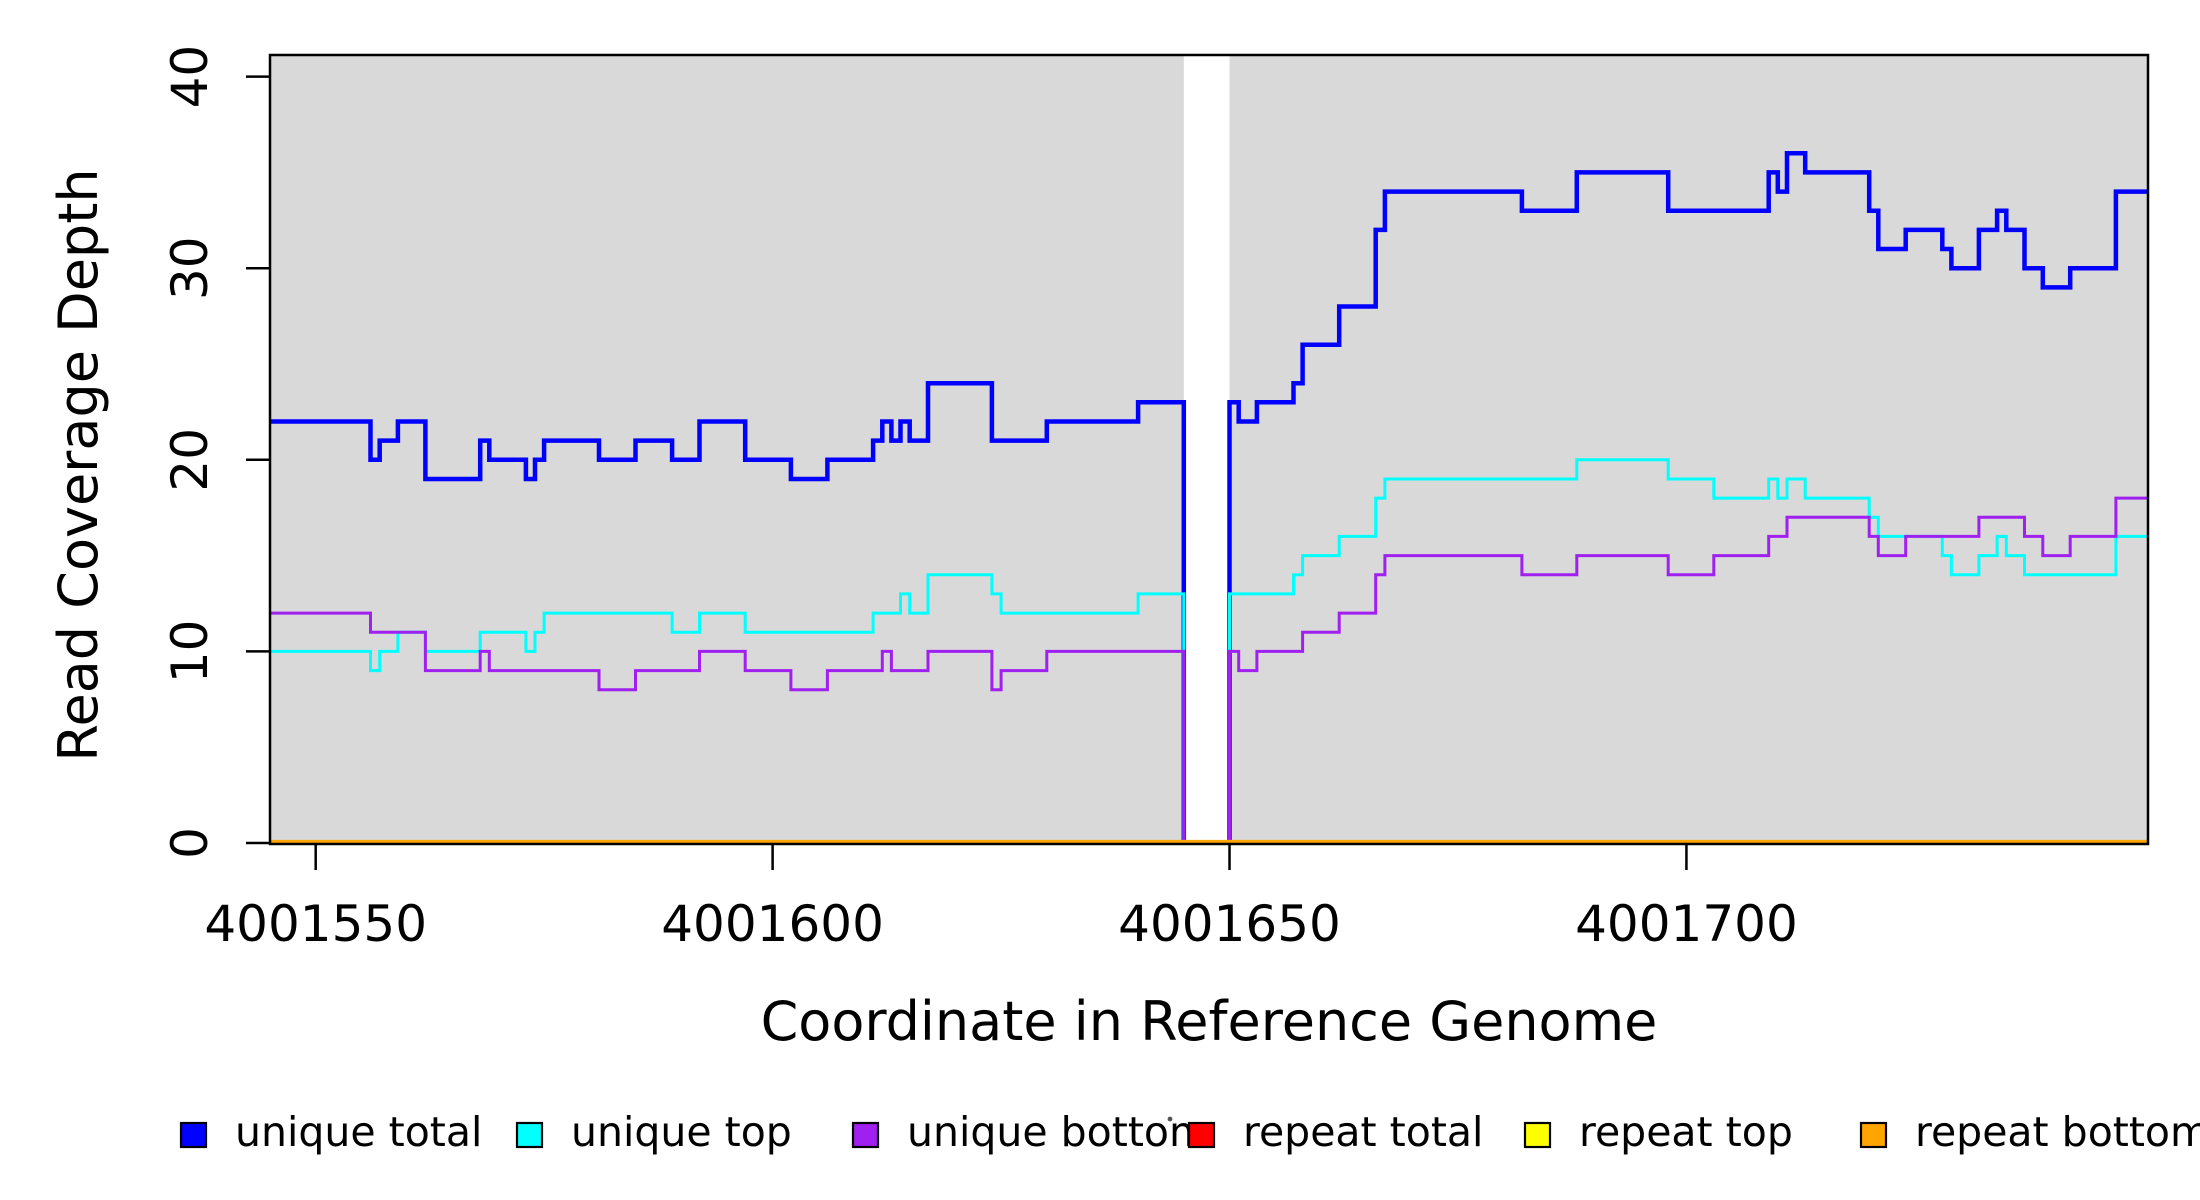  I want to click on y-axis-tick-label: 10, so click(190, 652).